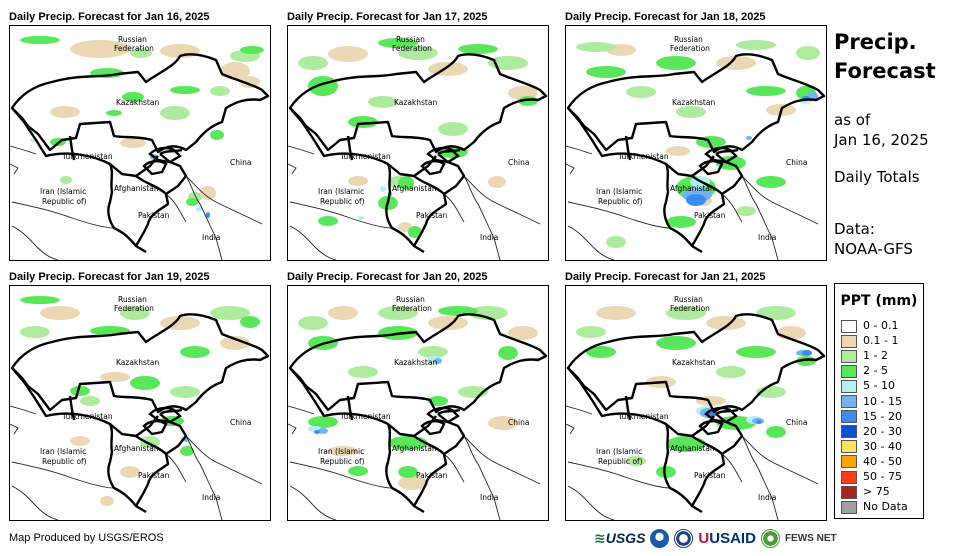  I want to click on pakistan-label: Pakistan, so click(710, 215).